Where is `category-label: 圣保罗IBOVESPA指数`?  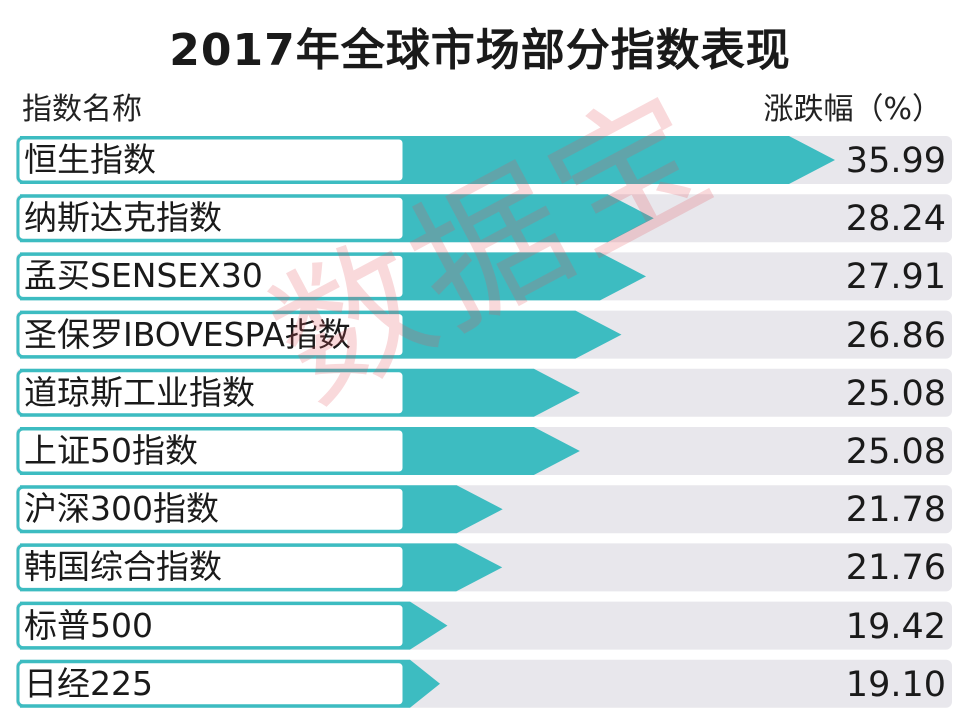
category-label: 圣保罗IBOVESPA指数 is located at coordinates (187, 334).